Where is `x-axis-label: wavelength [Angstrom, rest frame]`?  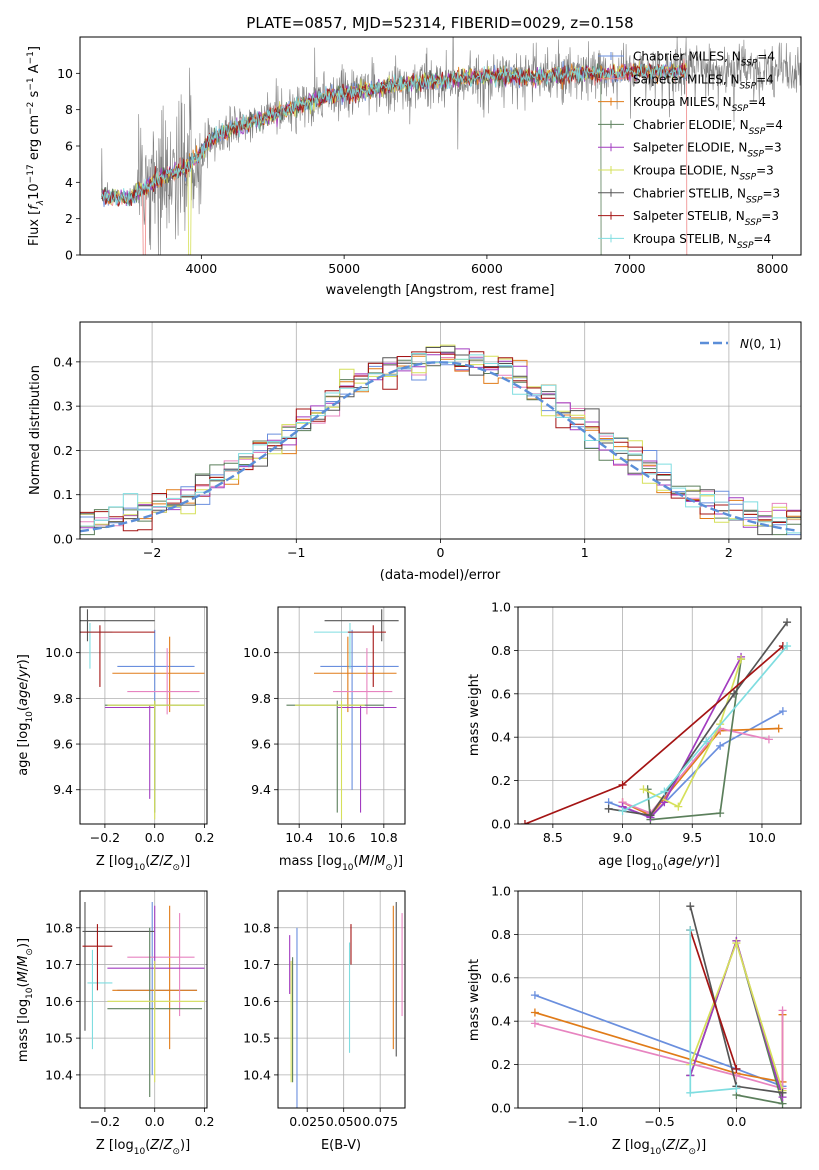 x-axis-label: wavelength [Angstrom, rest frame] is located at coordinates (440, 290).